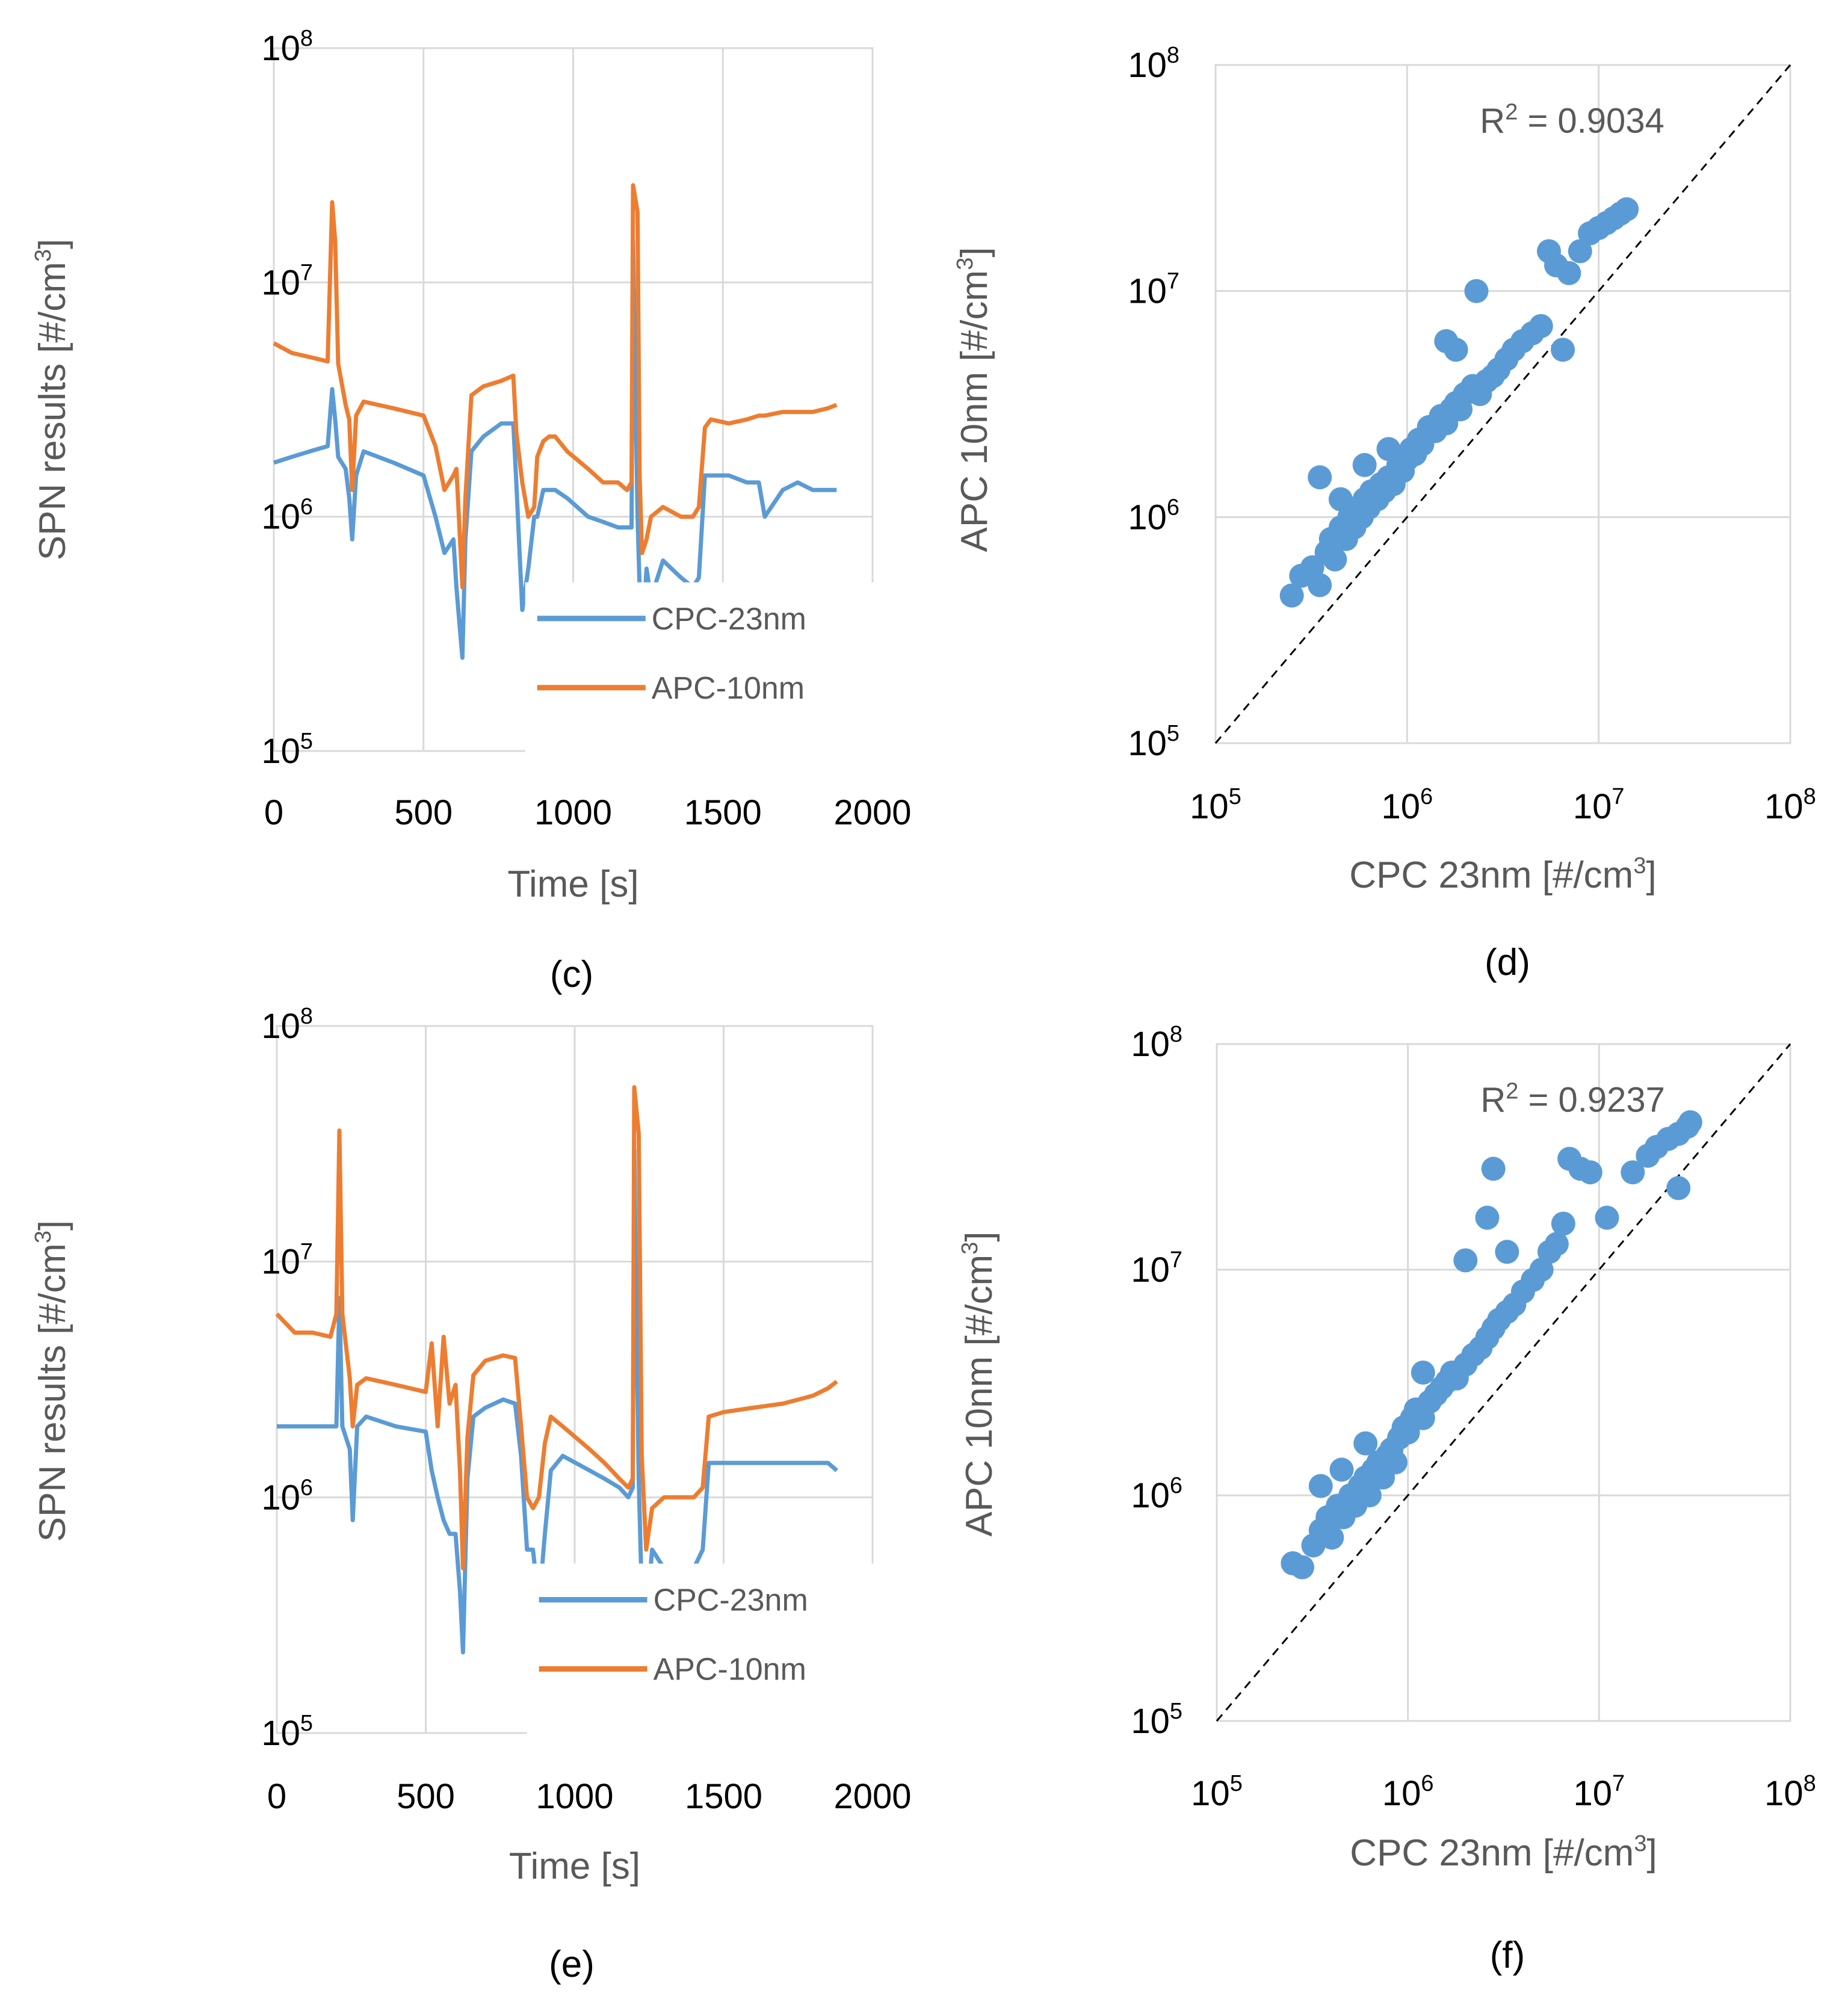 This screenshot has width=1848, height=1996. I want to click on panel-c-xtick-2000: 2000, so click(872, 812).